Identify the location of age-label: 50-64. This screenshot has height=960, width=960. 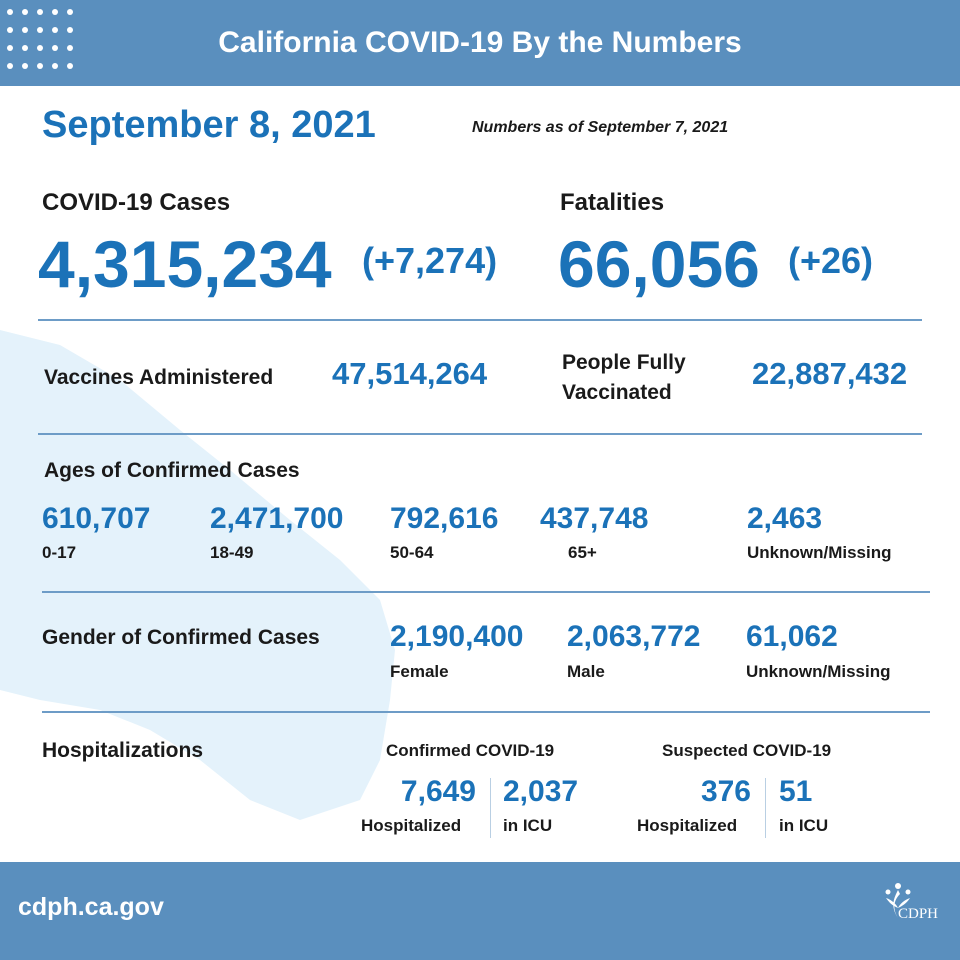
(412, 552).